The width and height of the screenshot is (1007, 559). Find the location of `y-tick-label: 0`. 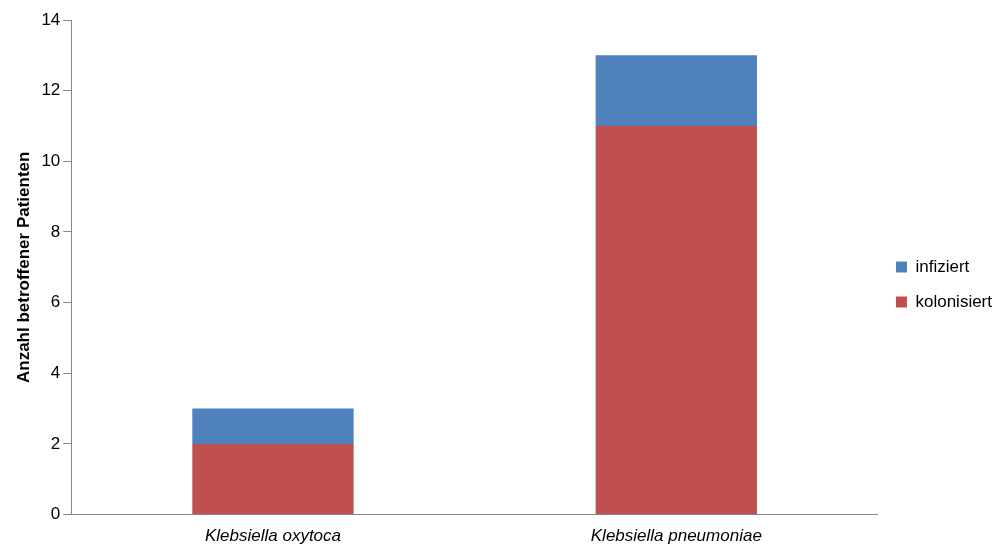

y-tick-label: 0 is located at coordinates (55, 514).